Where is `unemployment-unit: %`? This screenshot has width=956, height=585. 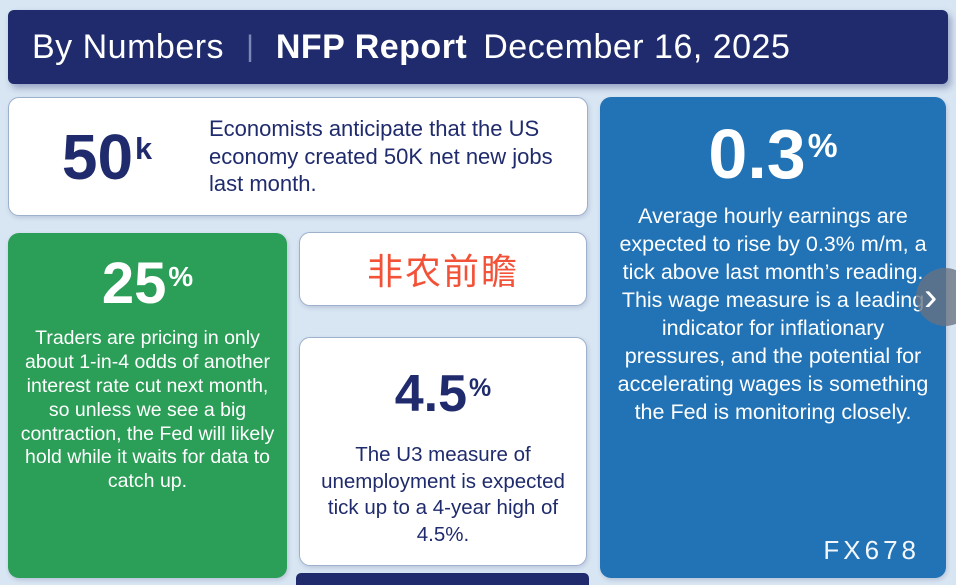
unemployment-unit: % is located at coordinates (480, 387).